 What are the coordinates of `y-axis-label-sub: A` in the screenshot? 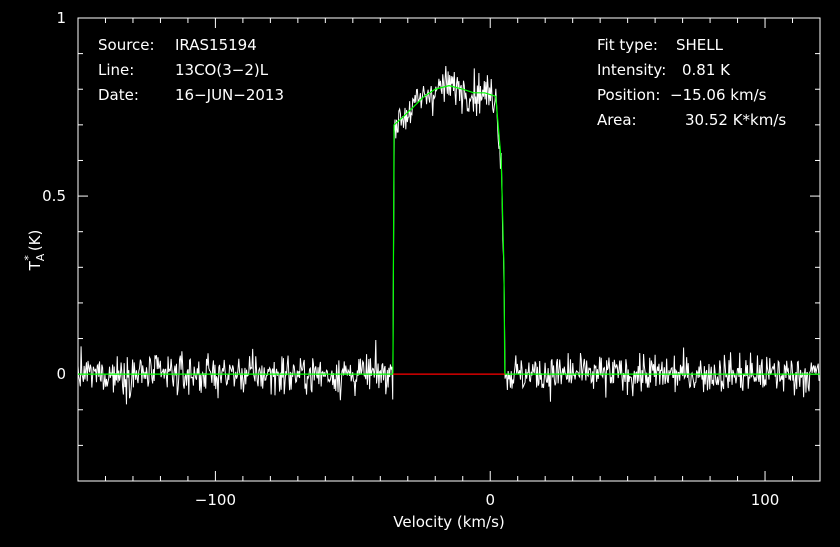 It's located at (40, 257).